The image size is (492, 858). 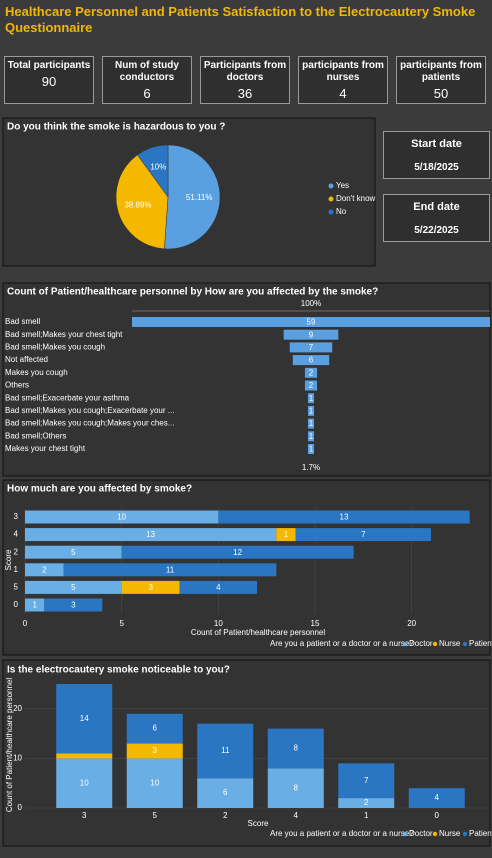 I want to click on funnel-top-label: 100%, so click(x=311, y=303).